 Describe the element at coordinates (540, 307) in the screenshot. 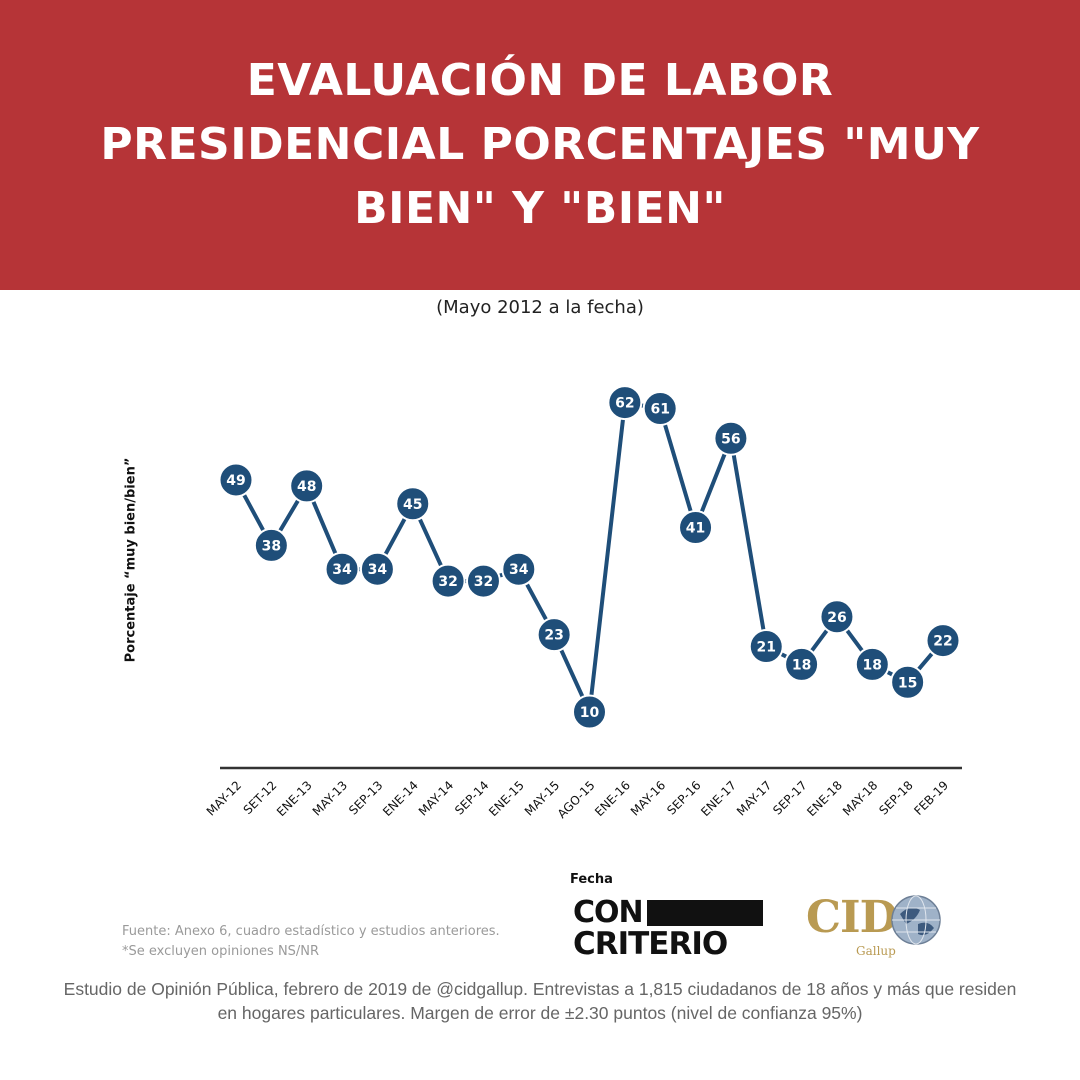

I see `chart-subtitle: (Mayo 2012 a la fecha)` at that location.